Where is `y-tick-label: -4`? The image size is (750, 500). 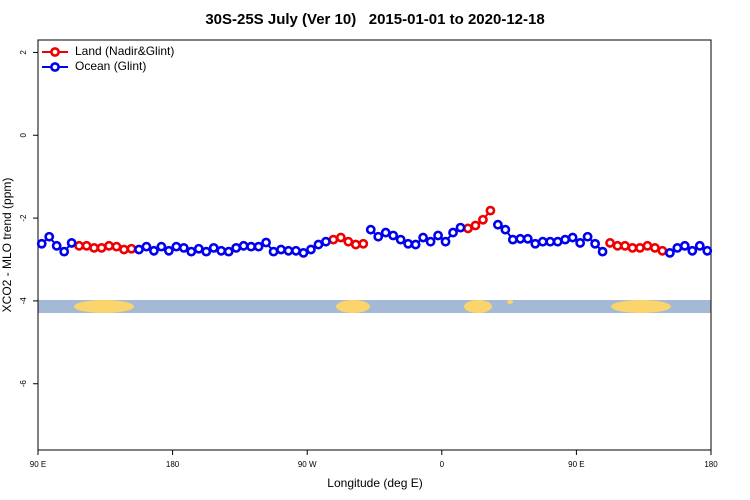 y-tick-label: -4 is located at coordinates (23, 301).